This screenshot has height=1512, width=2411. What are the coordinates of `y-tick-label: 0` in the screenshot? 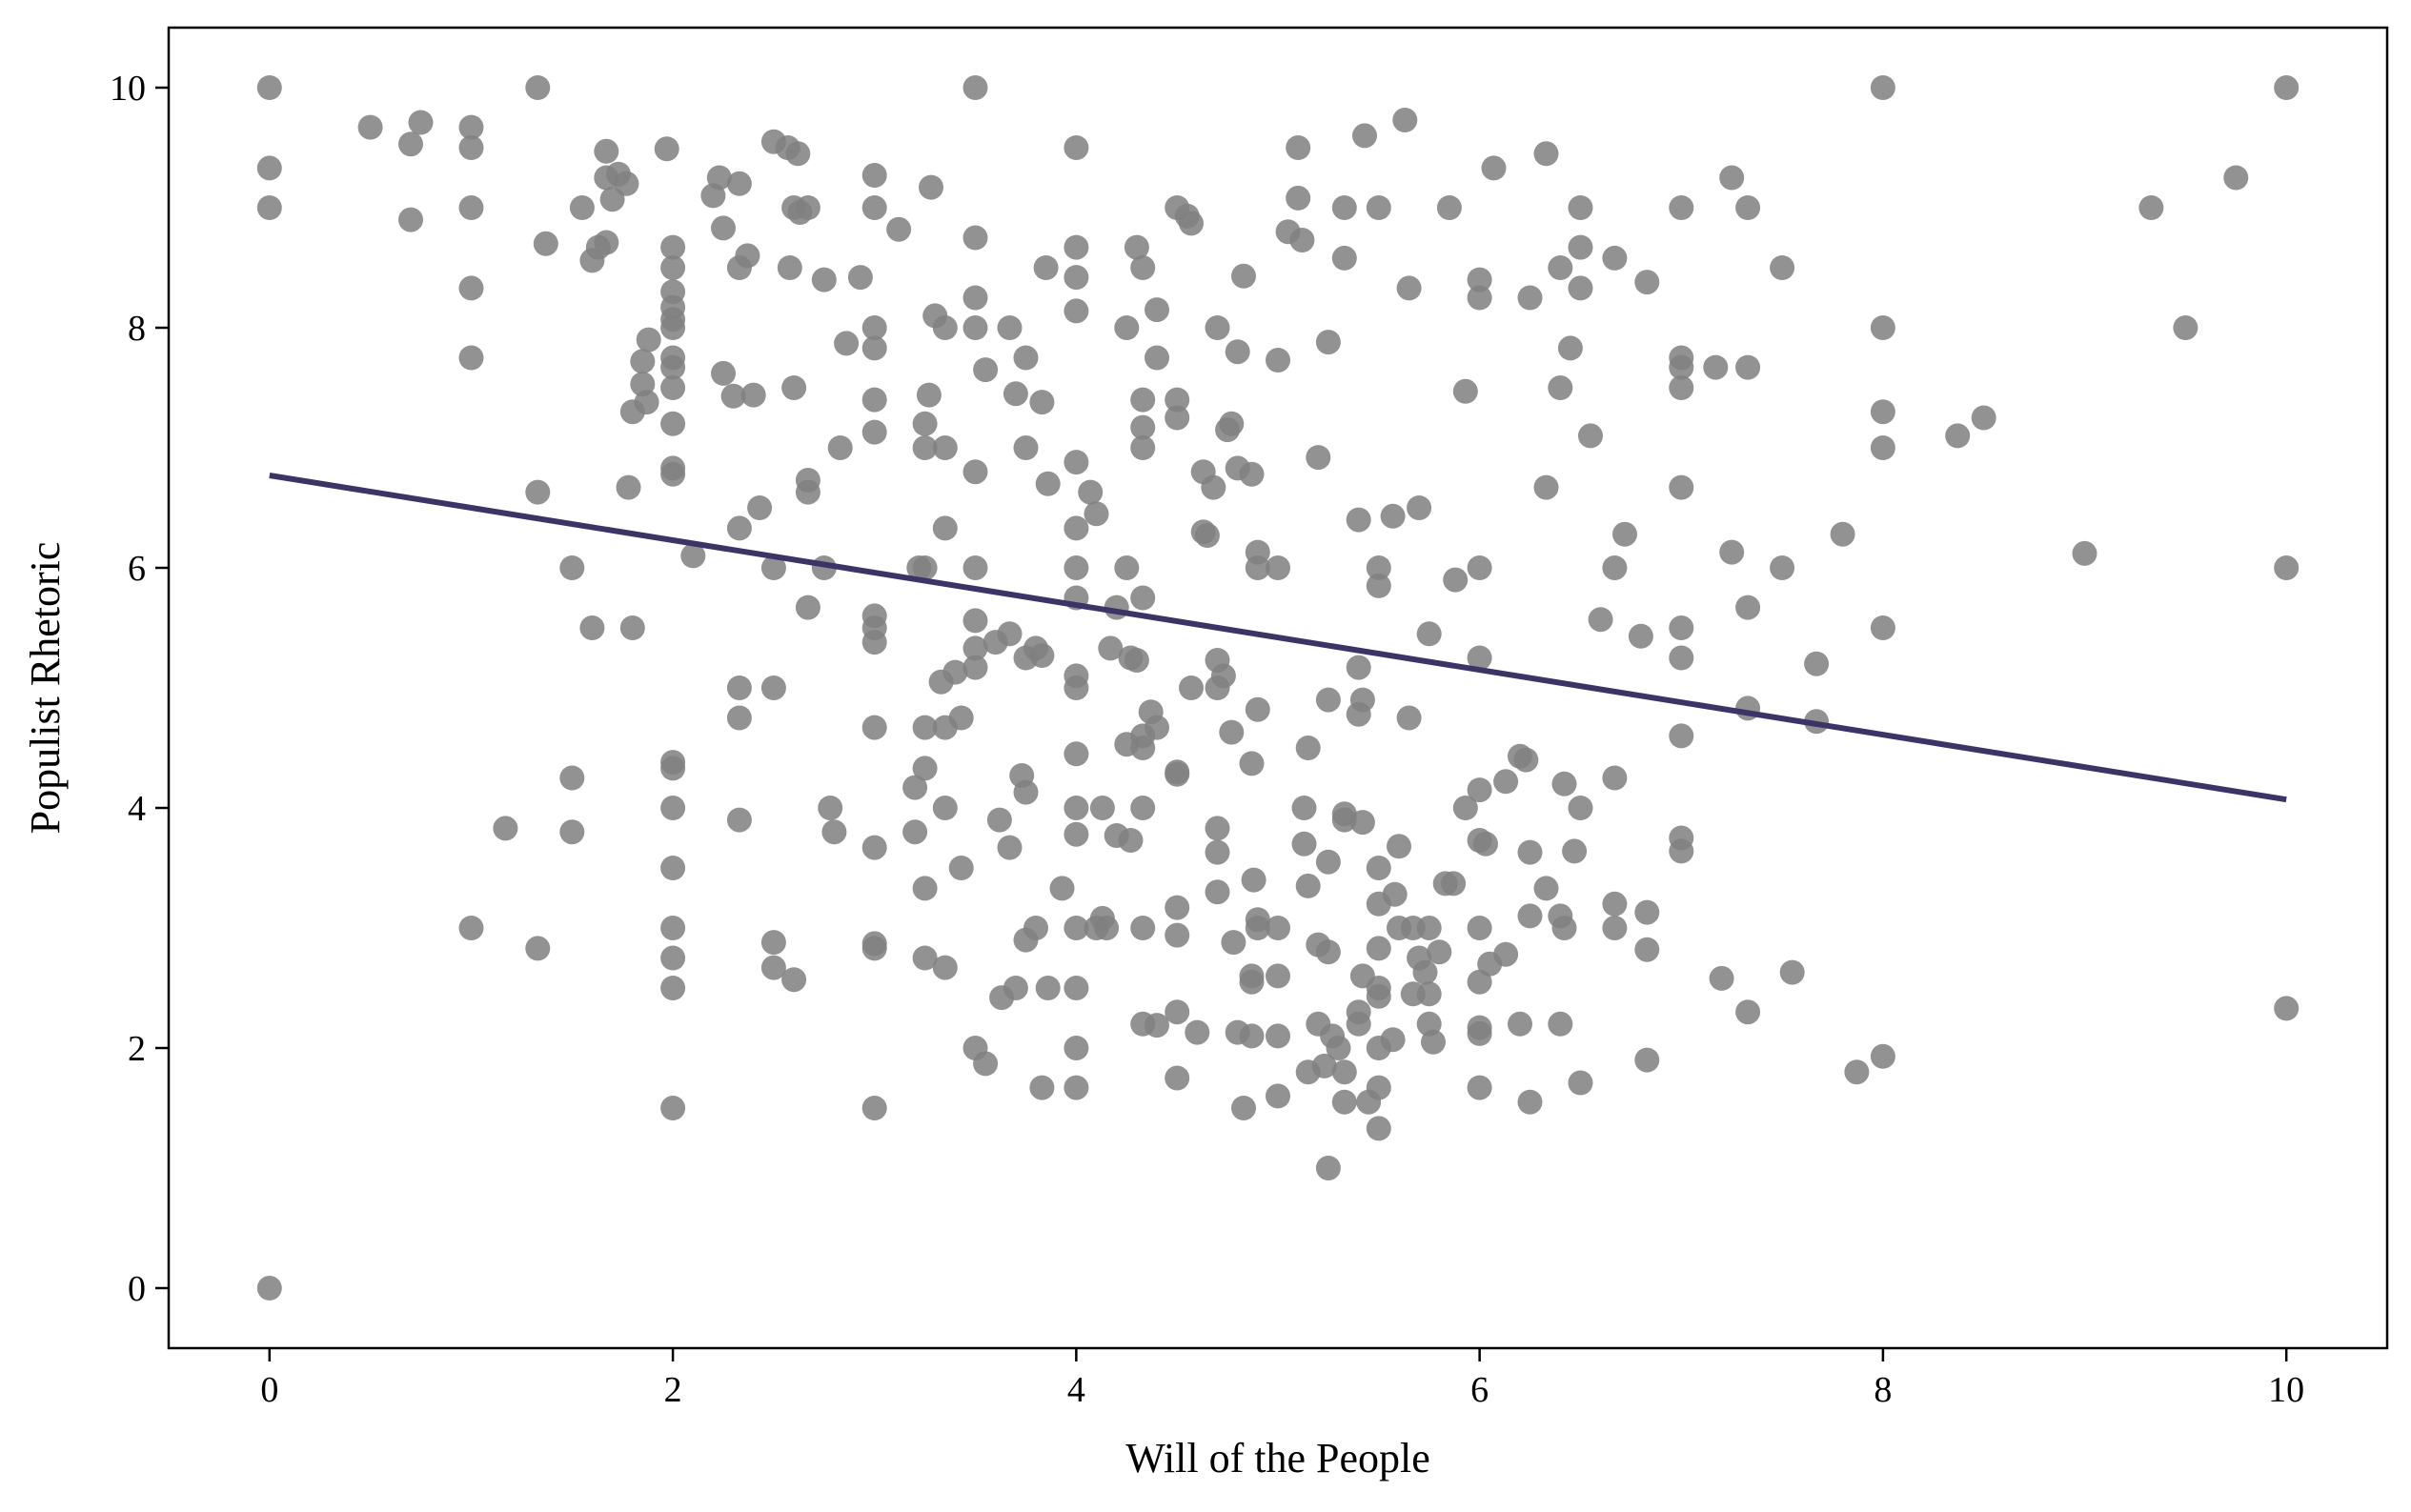 It's located at (137, 1289).